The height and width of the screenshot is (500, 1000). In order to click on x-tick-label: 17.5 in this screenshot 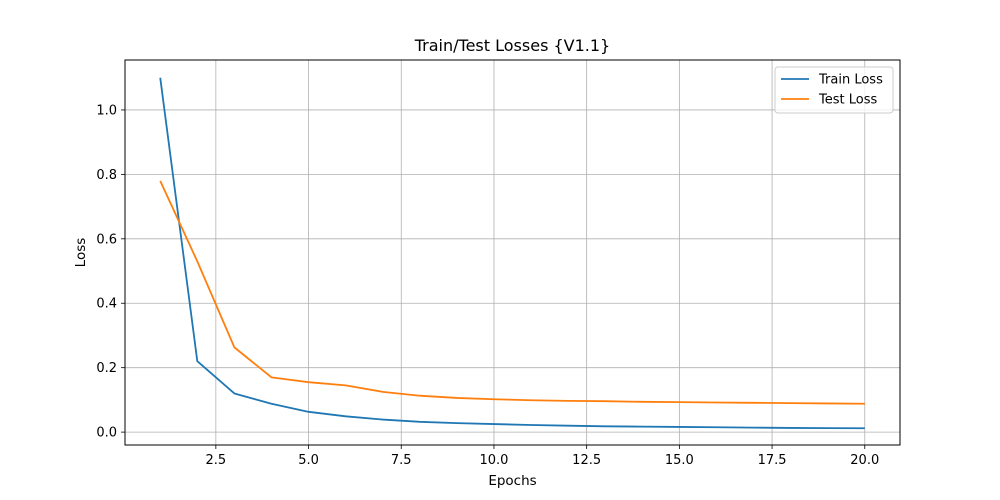, I will do `click(772, 460)`.